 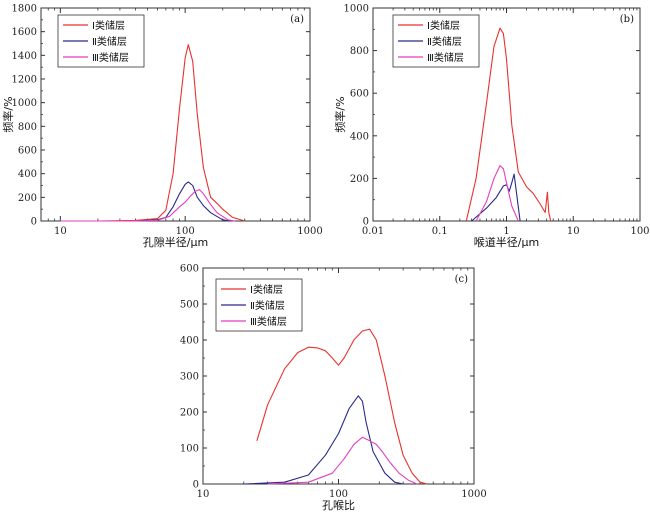 What do you see at coordinates (189, 341) in the screenshot?
I see `panel-c-y-tick-label: 400` at bounding box center [189, 341].